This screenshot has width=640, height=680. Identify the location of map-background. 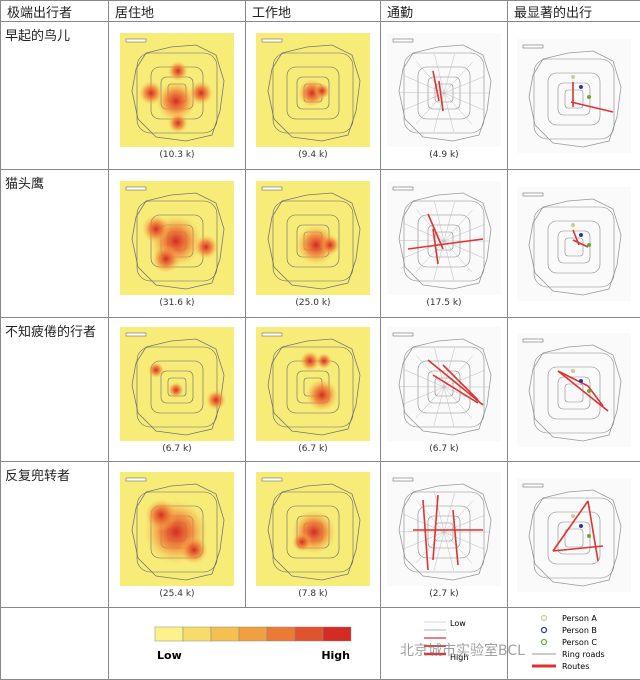
(574, 534).